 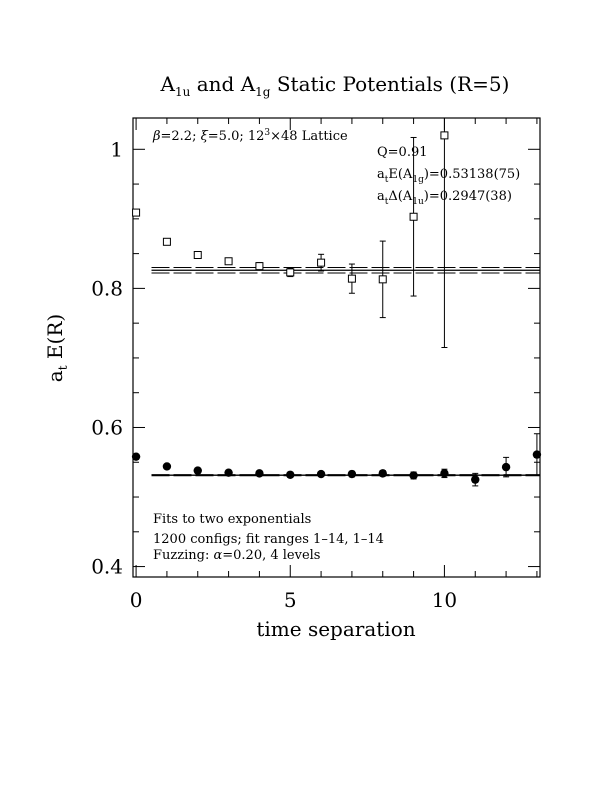 I want to click on y-tick-label: 0.4, so click(x=107, y=567).